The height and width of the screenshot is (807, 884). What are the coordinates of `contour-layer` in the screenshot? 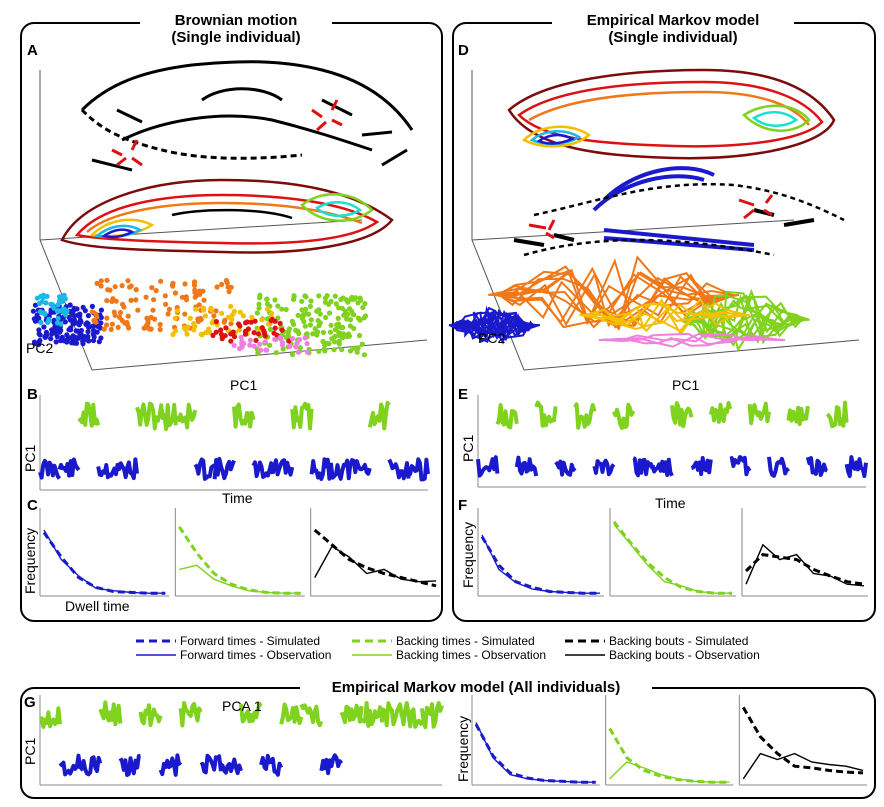 It's located at (227, 216).